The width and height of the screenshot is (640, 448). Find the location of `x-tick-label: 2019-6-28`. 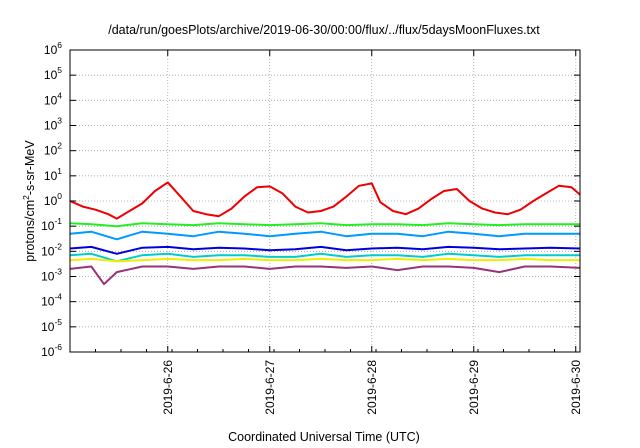

x-tick-label: 2019-6-28 is located at coordinates (372, 387).